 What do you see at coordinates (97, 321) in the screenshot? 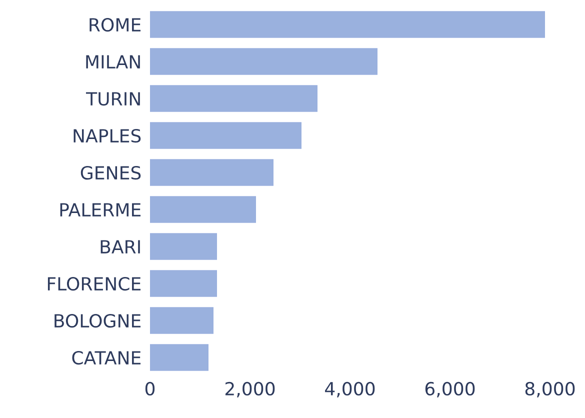
I see `y-tick-label: BOLOGNE` at bounding box center [97, 321].